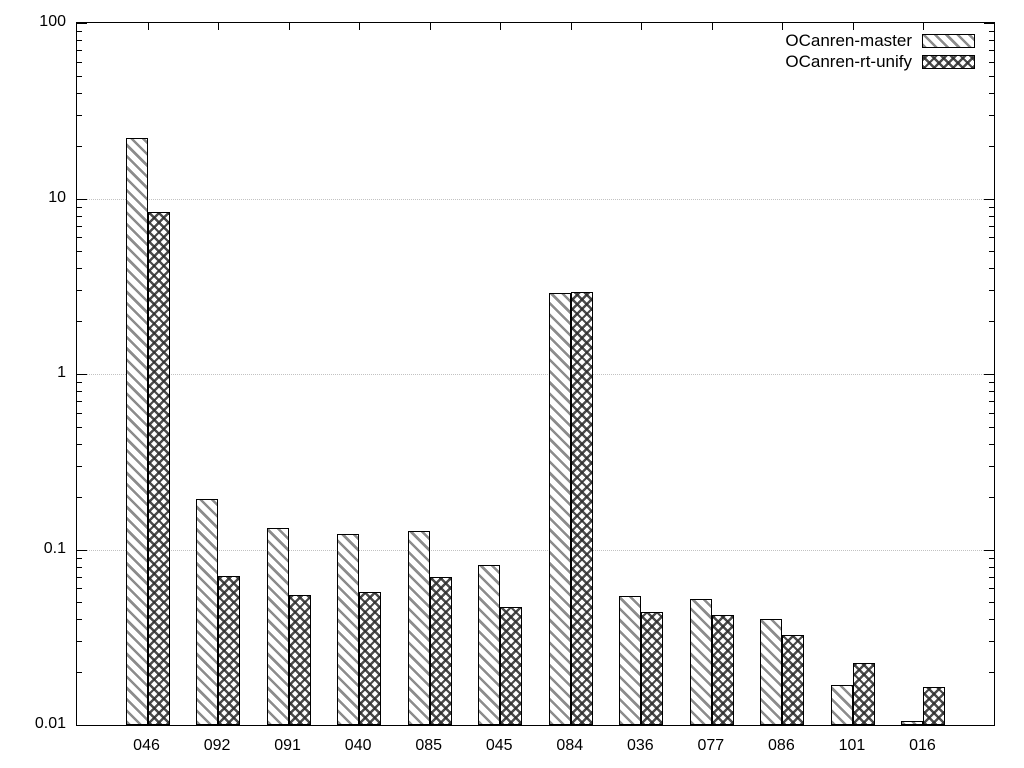  I want to click on x-axis-label: 091, so click(287, 745).